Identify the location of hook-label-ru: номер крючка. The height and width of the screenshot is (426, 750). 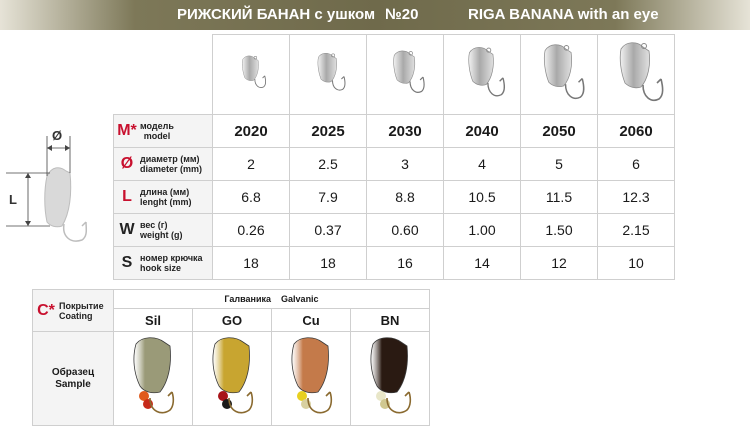
(171, 258).